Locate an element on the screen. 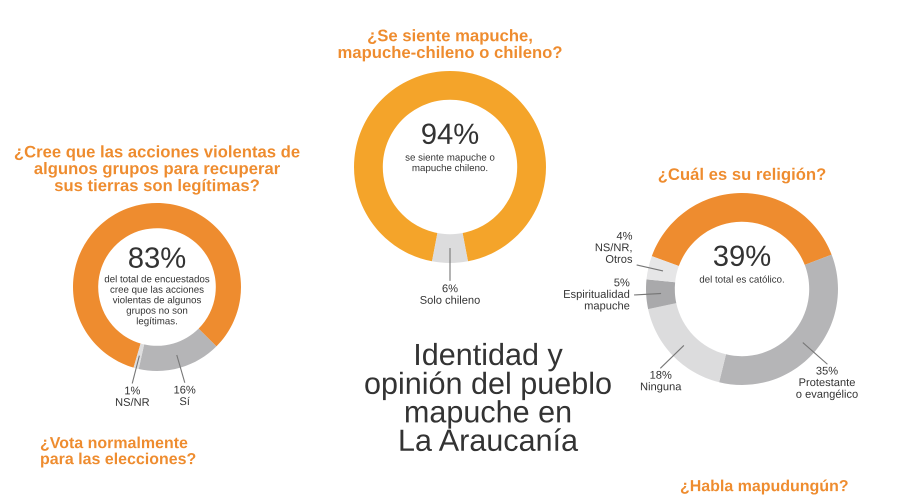  slice-label: Protestante o evangélico is located at coordinates (827, 389).